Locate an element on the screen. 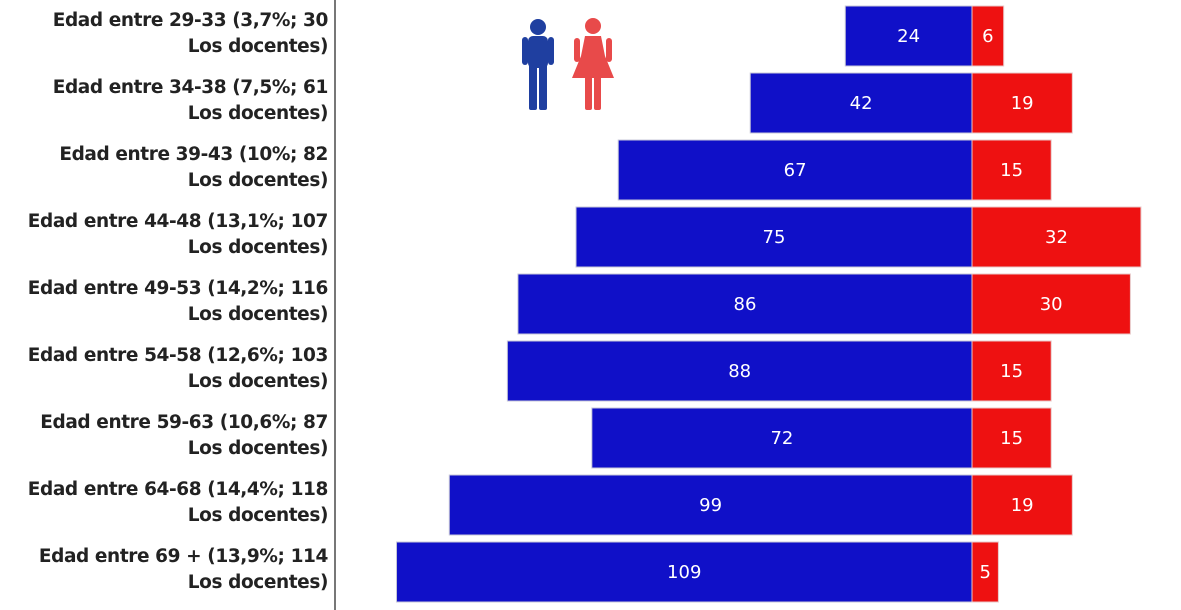 This screenshot has width=1181, height=610. category-label-line: Edad entre 44-48 (13,1%; 107 is located at coordinates (178, 221).